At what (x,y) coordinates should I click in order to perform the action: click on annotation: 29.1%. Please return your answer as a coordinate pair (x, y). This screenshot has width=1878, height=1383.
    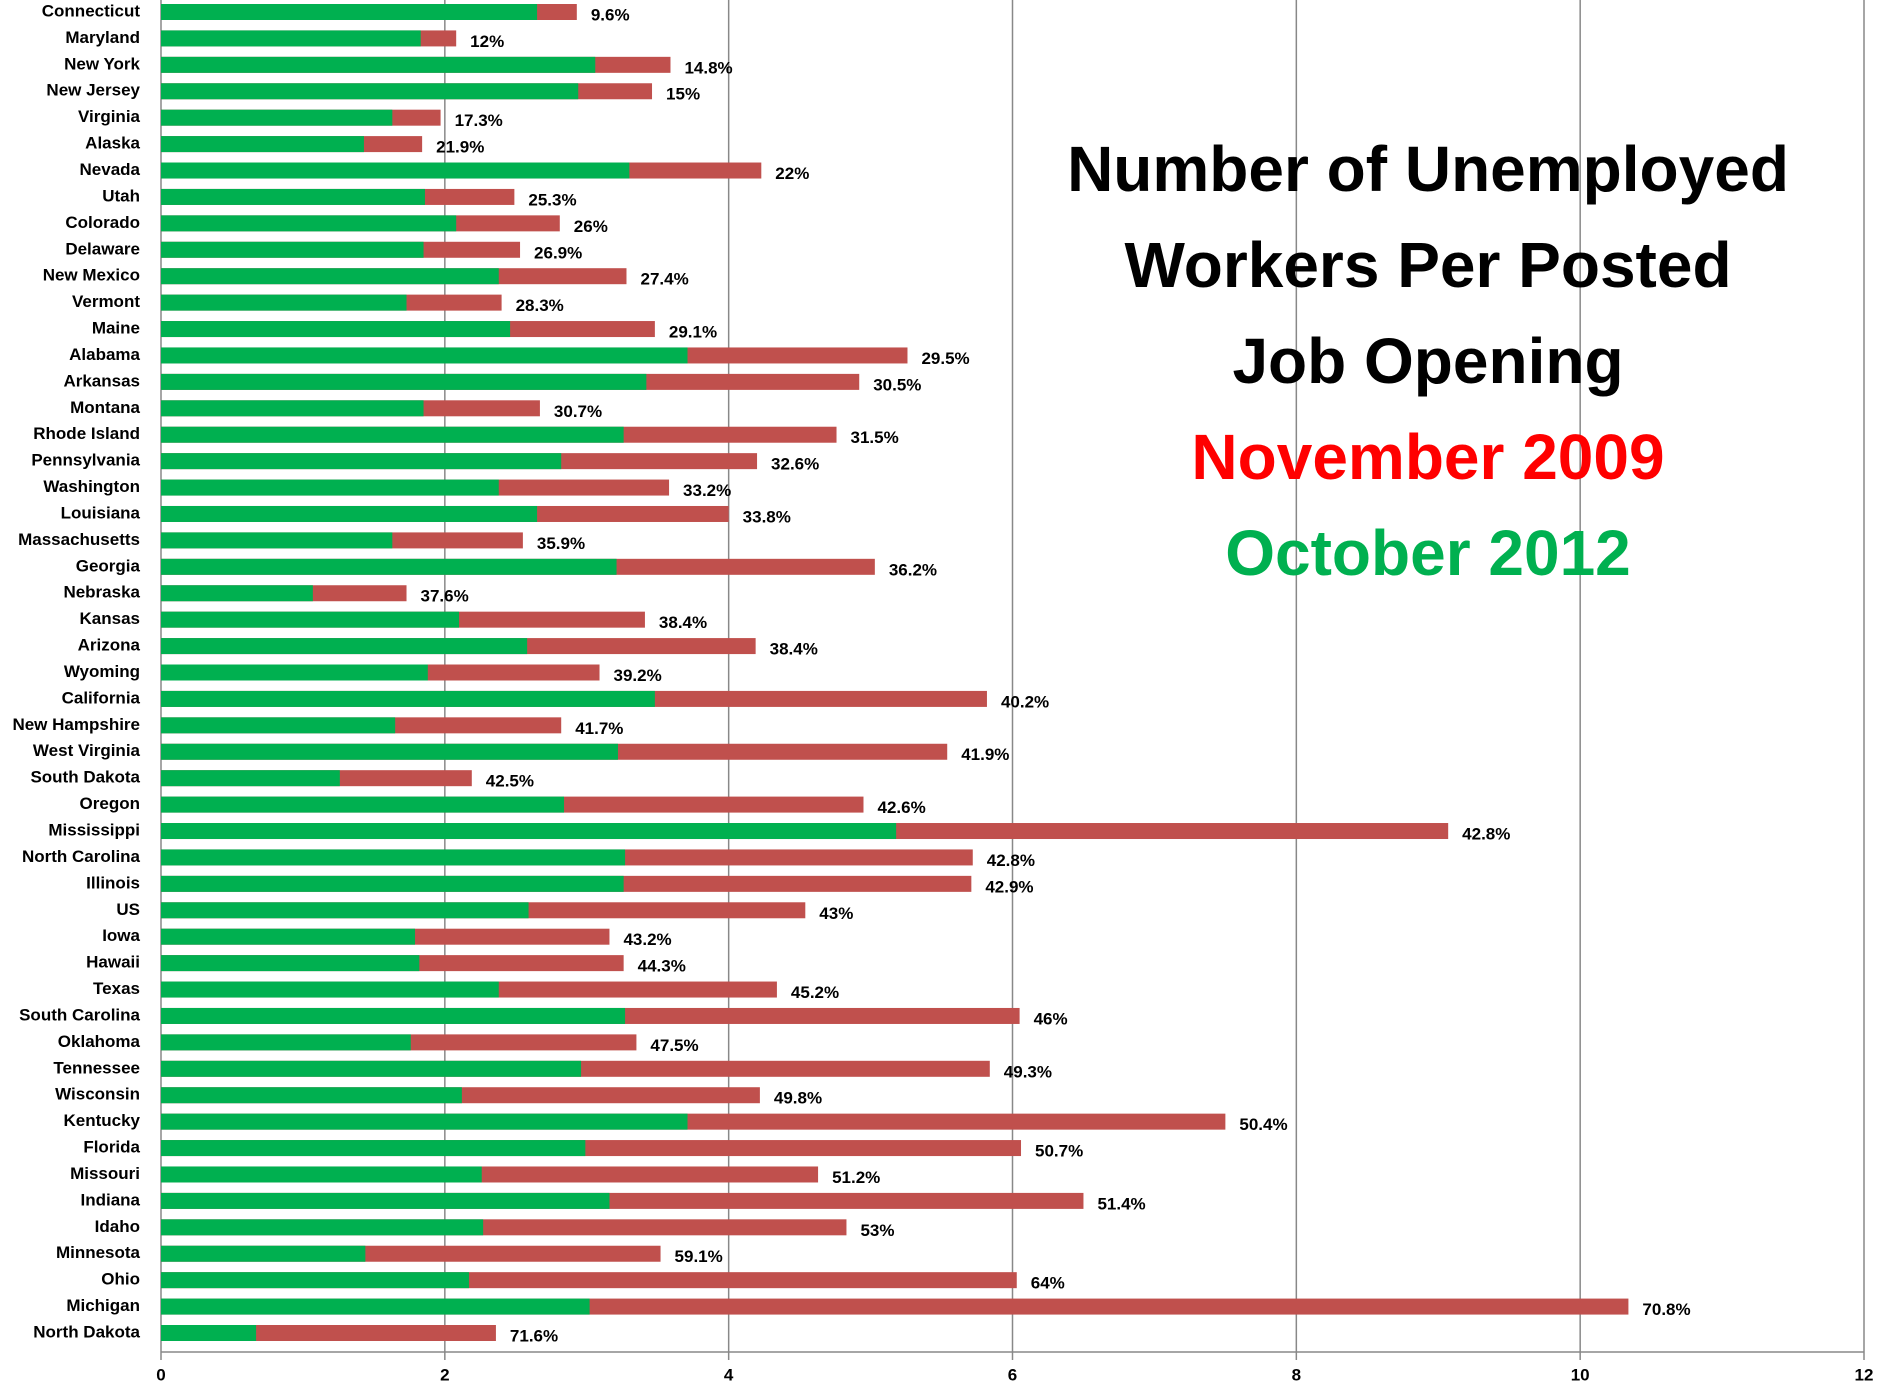
    Looking at the image, I should click on (693, 332).